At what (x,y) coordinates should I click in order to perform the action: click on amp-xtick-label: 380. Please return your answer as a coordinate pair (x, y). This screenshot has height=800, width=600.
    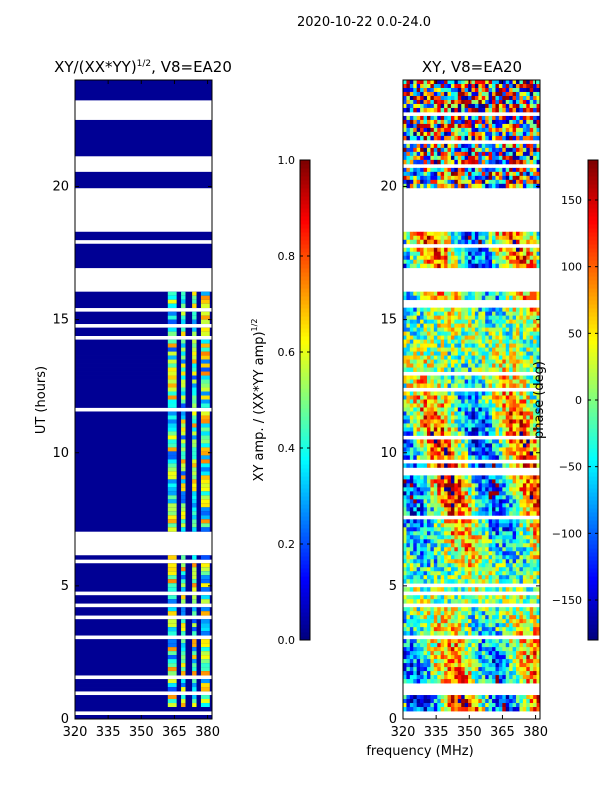
    Looking at the image, I should click on (207, 732).